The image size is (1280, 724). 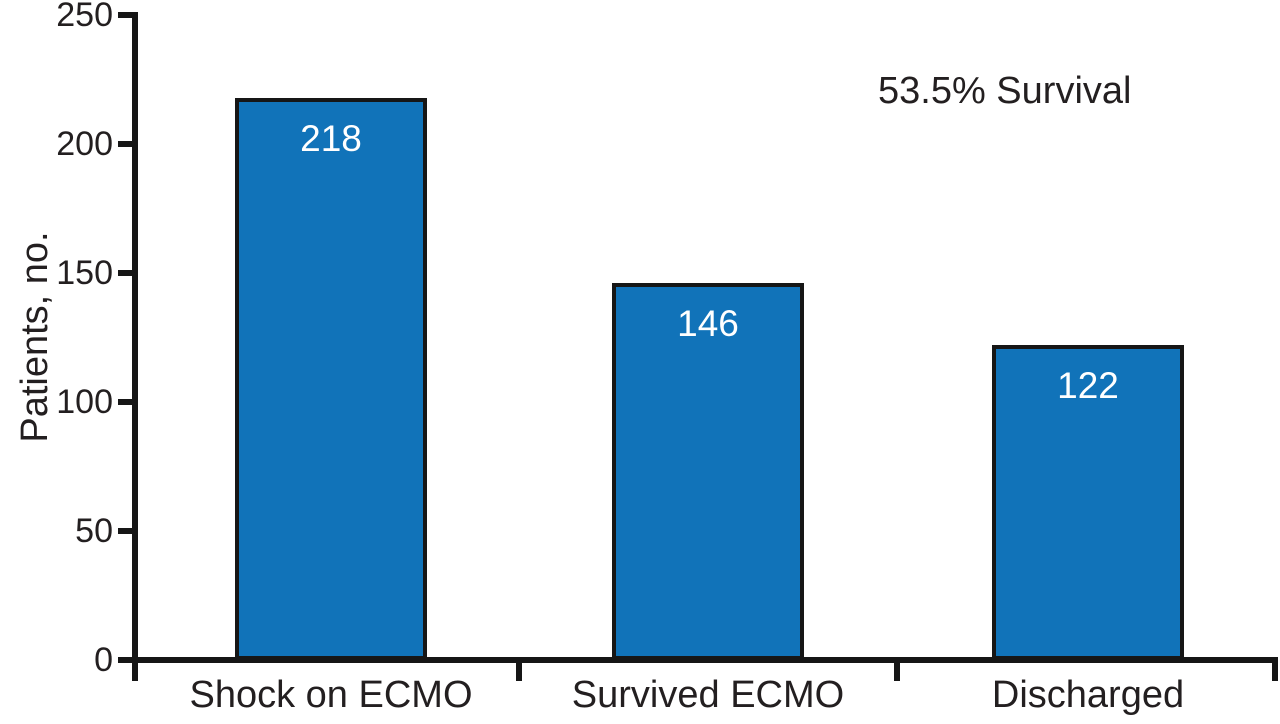 I want to click on y-tick-label: 150, so click(x=84, y=273).